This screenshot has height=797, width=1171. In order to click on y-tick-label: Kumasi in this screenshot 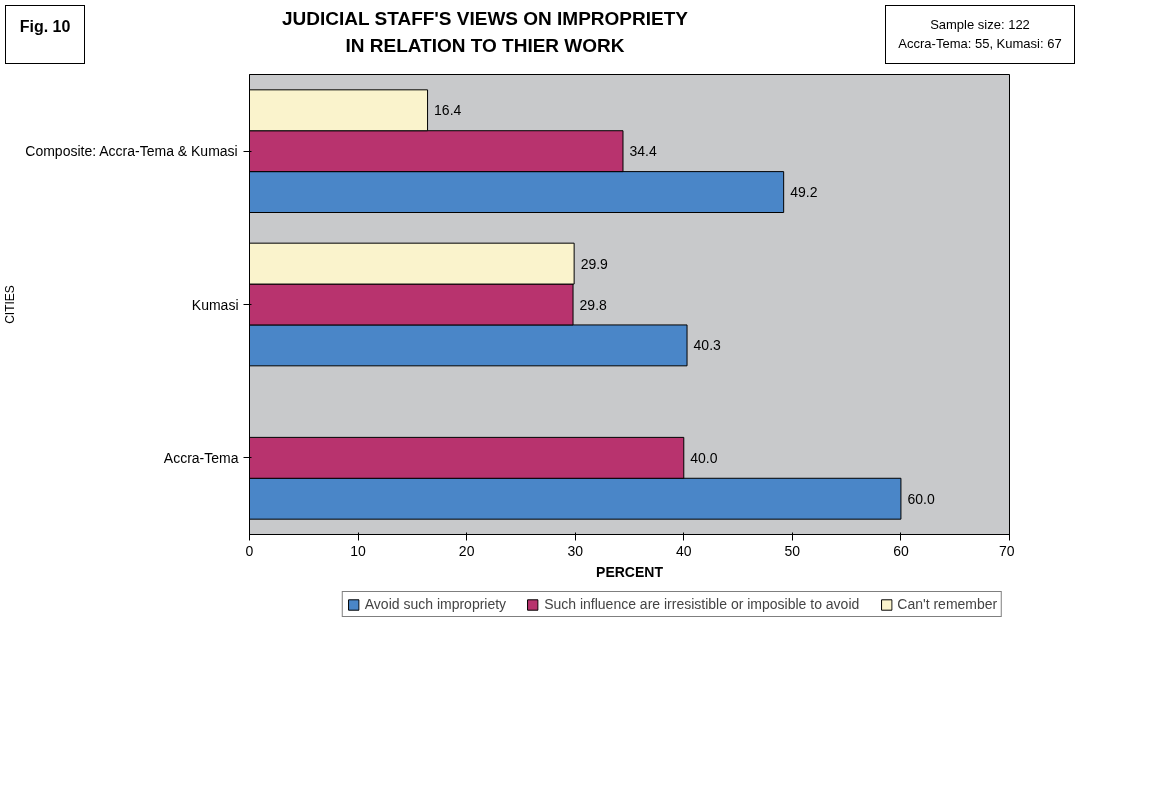, I will do `click(215, 304)`.